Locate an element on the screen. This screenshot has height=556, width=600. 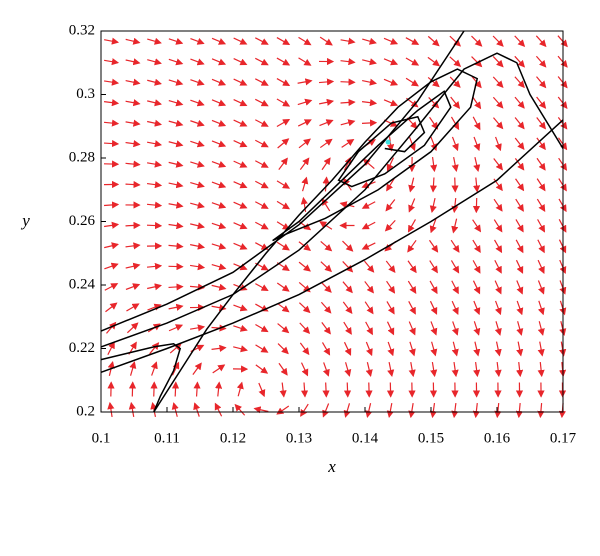
x-tick-label: 0.14 is located at coordinates (365, 438).